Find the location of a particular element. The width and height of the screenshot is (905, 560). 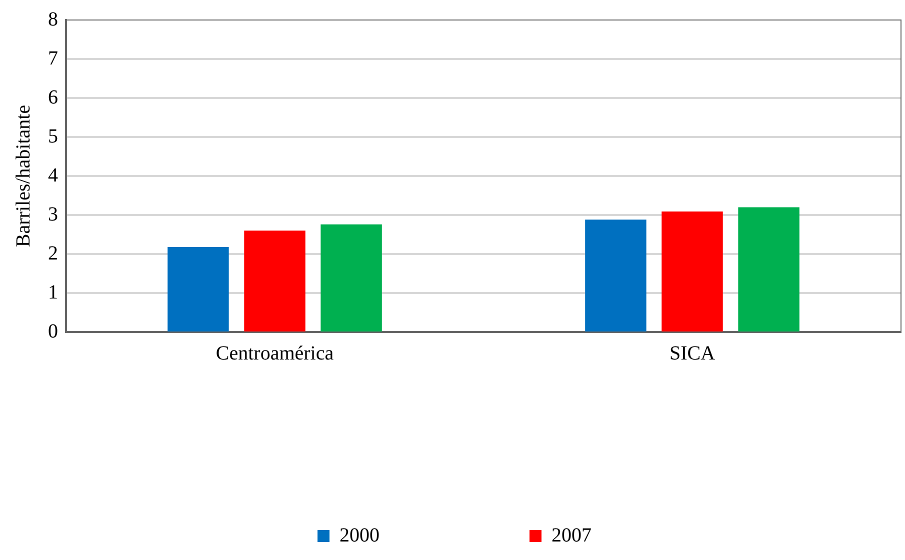

y-tick-label: 4 is located at coordinates (53, 175).